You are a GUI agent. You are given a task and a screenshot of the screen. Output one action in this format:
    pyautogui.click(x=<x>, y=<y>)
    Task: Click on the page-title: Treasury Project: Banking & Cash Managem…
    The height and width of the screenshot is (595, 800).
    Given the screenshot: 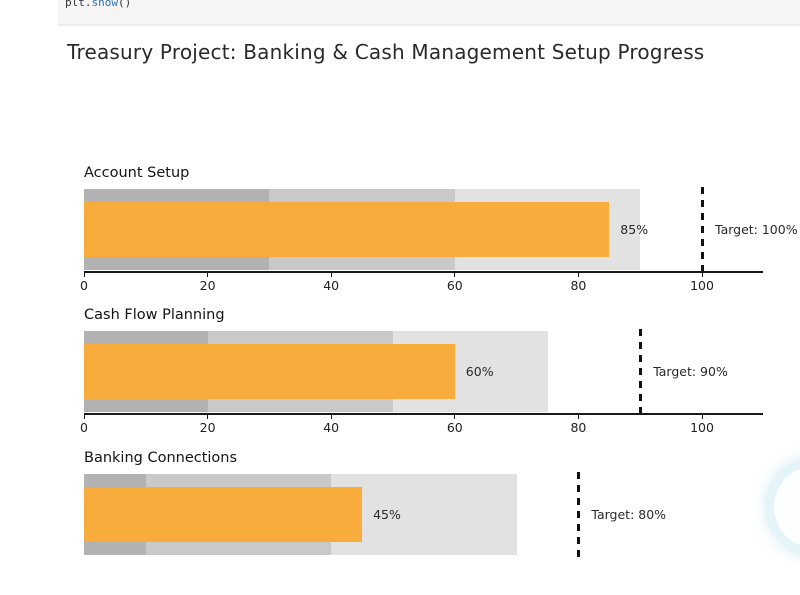 What is the action you would take?
    pyautogui.click(x=386, y=52)
    